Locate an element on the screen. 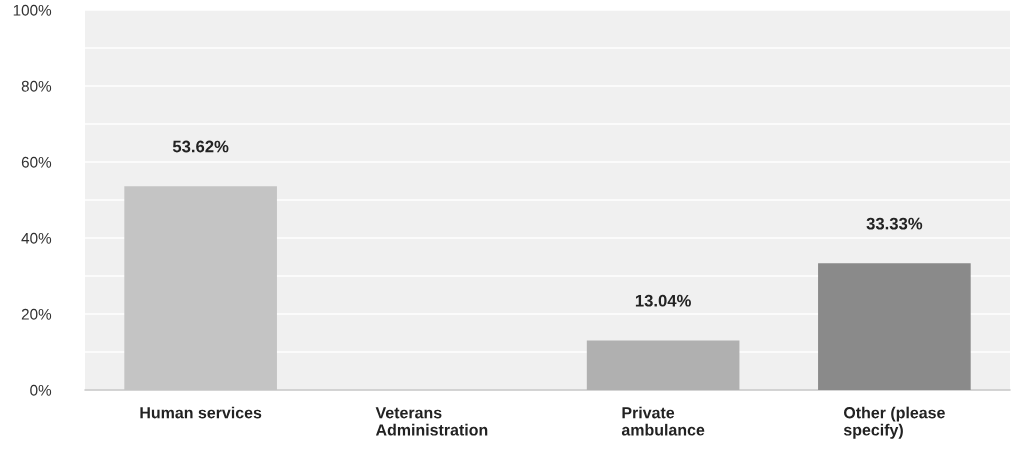  data-label: 13.04% is located at coordinates (663, 300).